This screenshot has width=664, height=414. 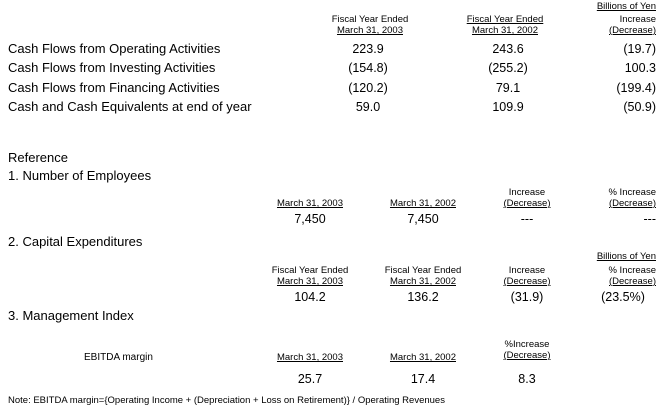 I want to click on capex-header-fy2003: Fiscal Year Ended March 31, 2003, so click(x=310, y=276).